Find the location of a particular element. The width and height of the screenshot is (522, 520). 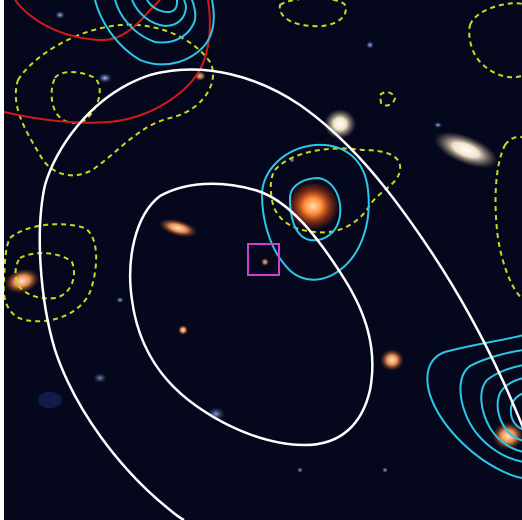

elliptical-galaxy-top is located at coordinates (340, 124).